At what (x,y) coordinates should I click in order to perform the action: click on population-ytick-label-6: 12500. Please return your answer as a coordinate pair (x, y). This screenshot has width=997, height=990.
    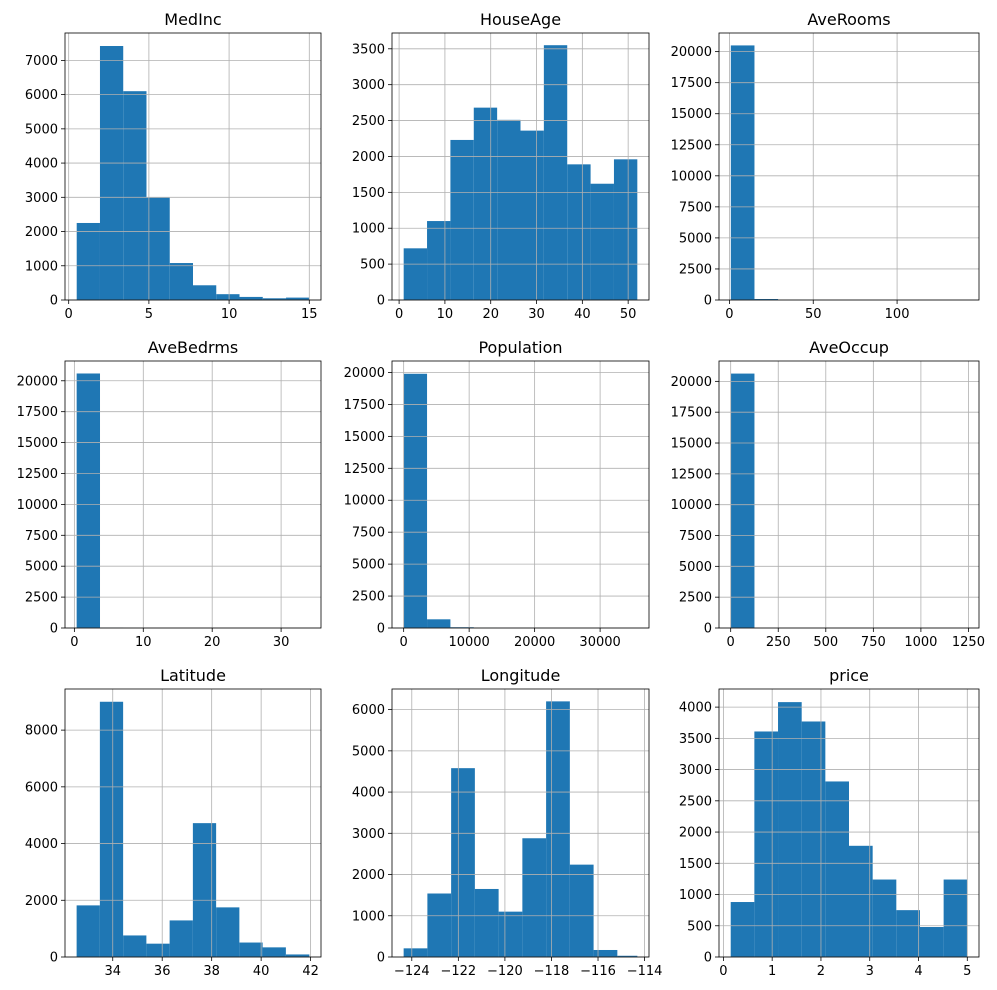
    Looking at the image, I should click on (364, 469).